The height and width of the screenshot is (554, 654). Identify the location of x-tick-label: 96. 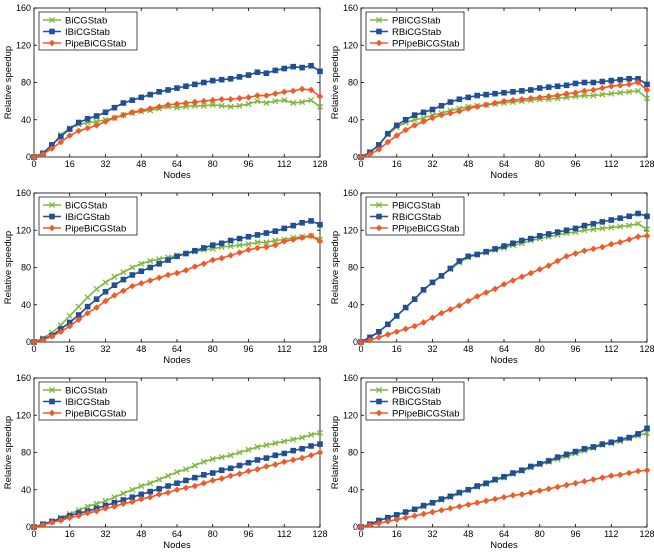
(248, 164).